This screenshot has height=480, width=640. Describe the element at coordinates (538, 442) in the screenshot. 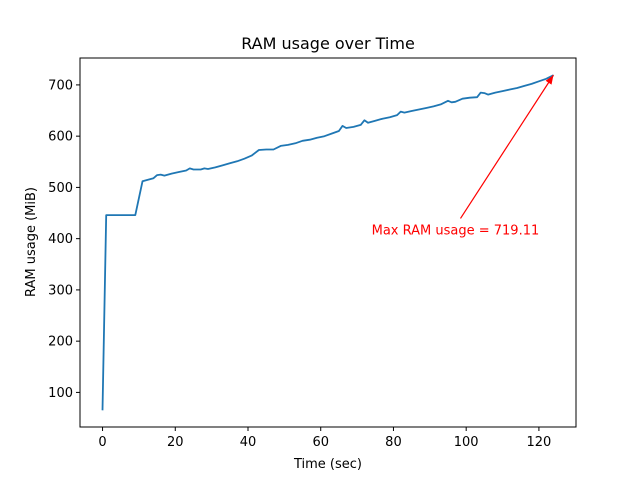

I see `x-tick-label: 120` at that location.